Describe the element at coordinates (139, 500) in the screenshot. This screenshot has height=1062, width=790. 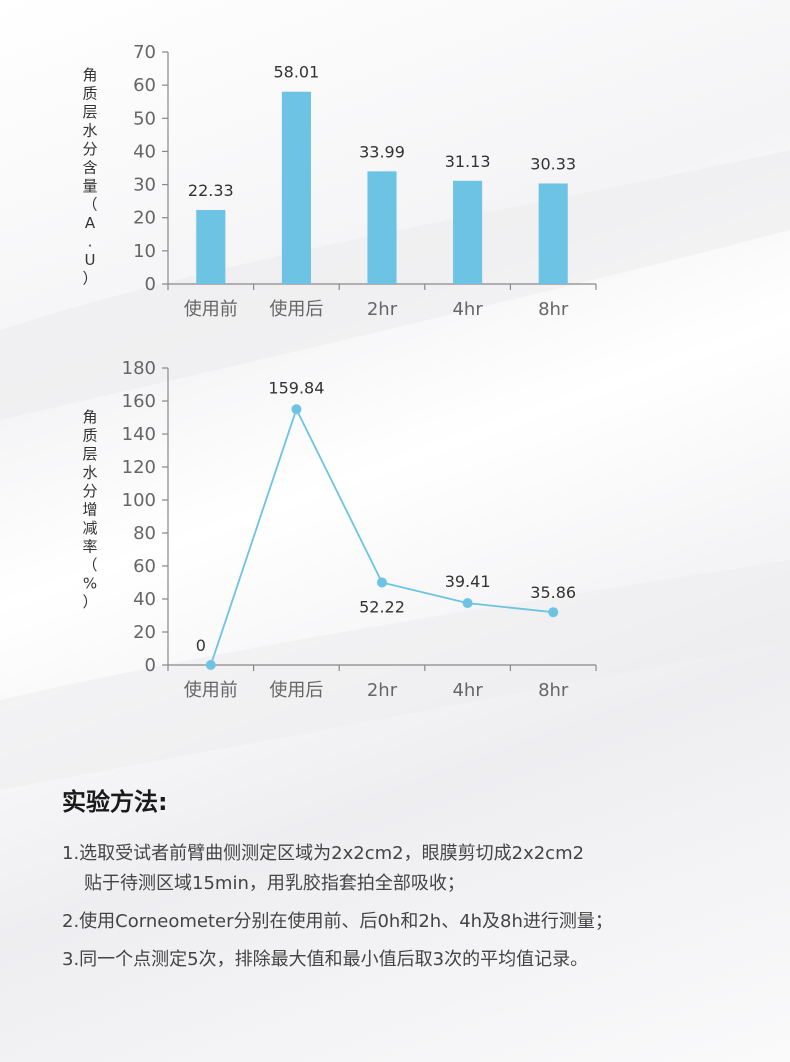
I see `y-tick-label: 100` at that location.